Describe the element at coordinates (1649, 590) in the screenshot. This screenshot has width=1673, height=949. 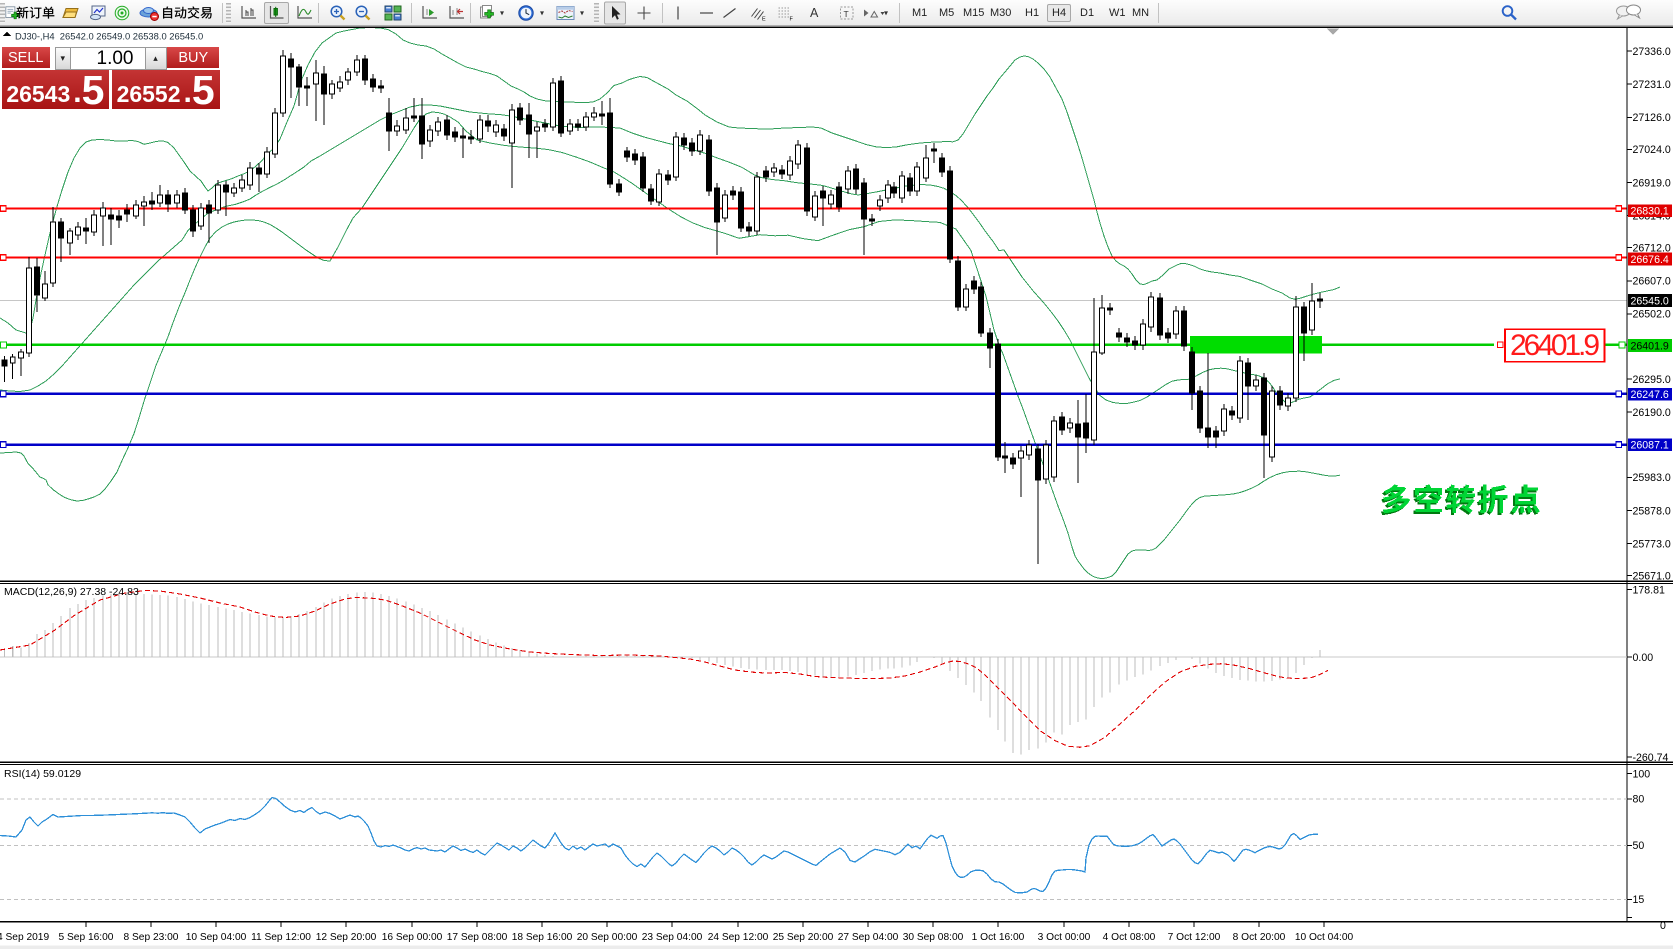
I see `svg-text: 178.81` at that location.